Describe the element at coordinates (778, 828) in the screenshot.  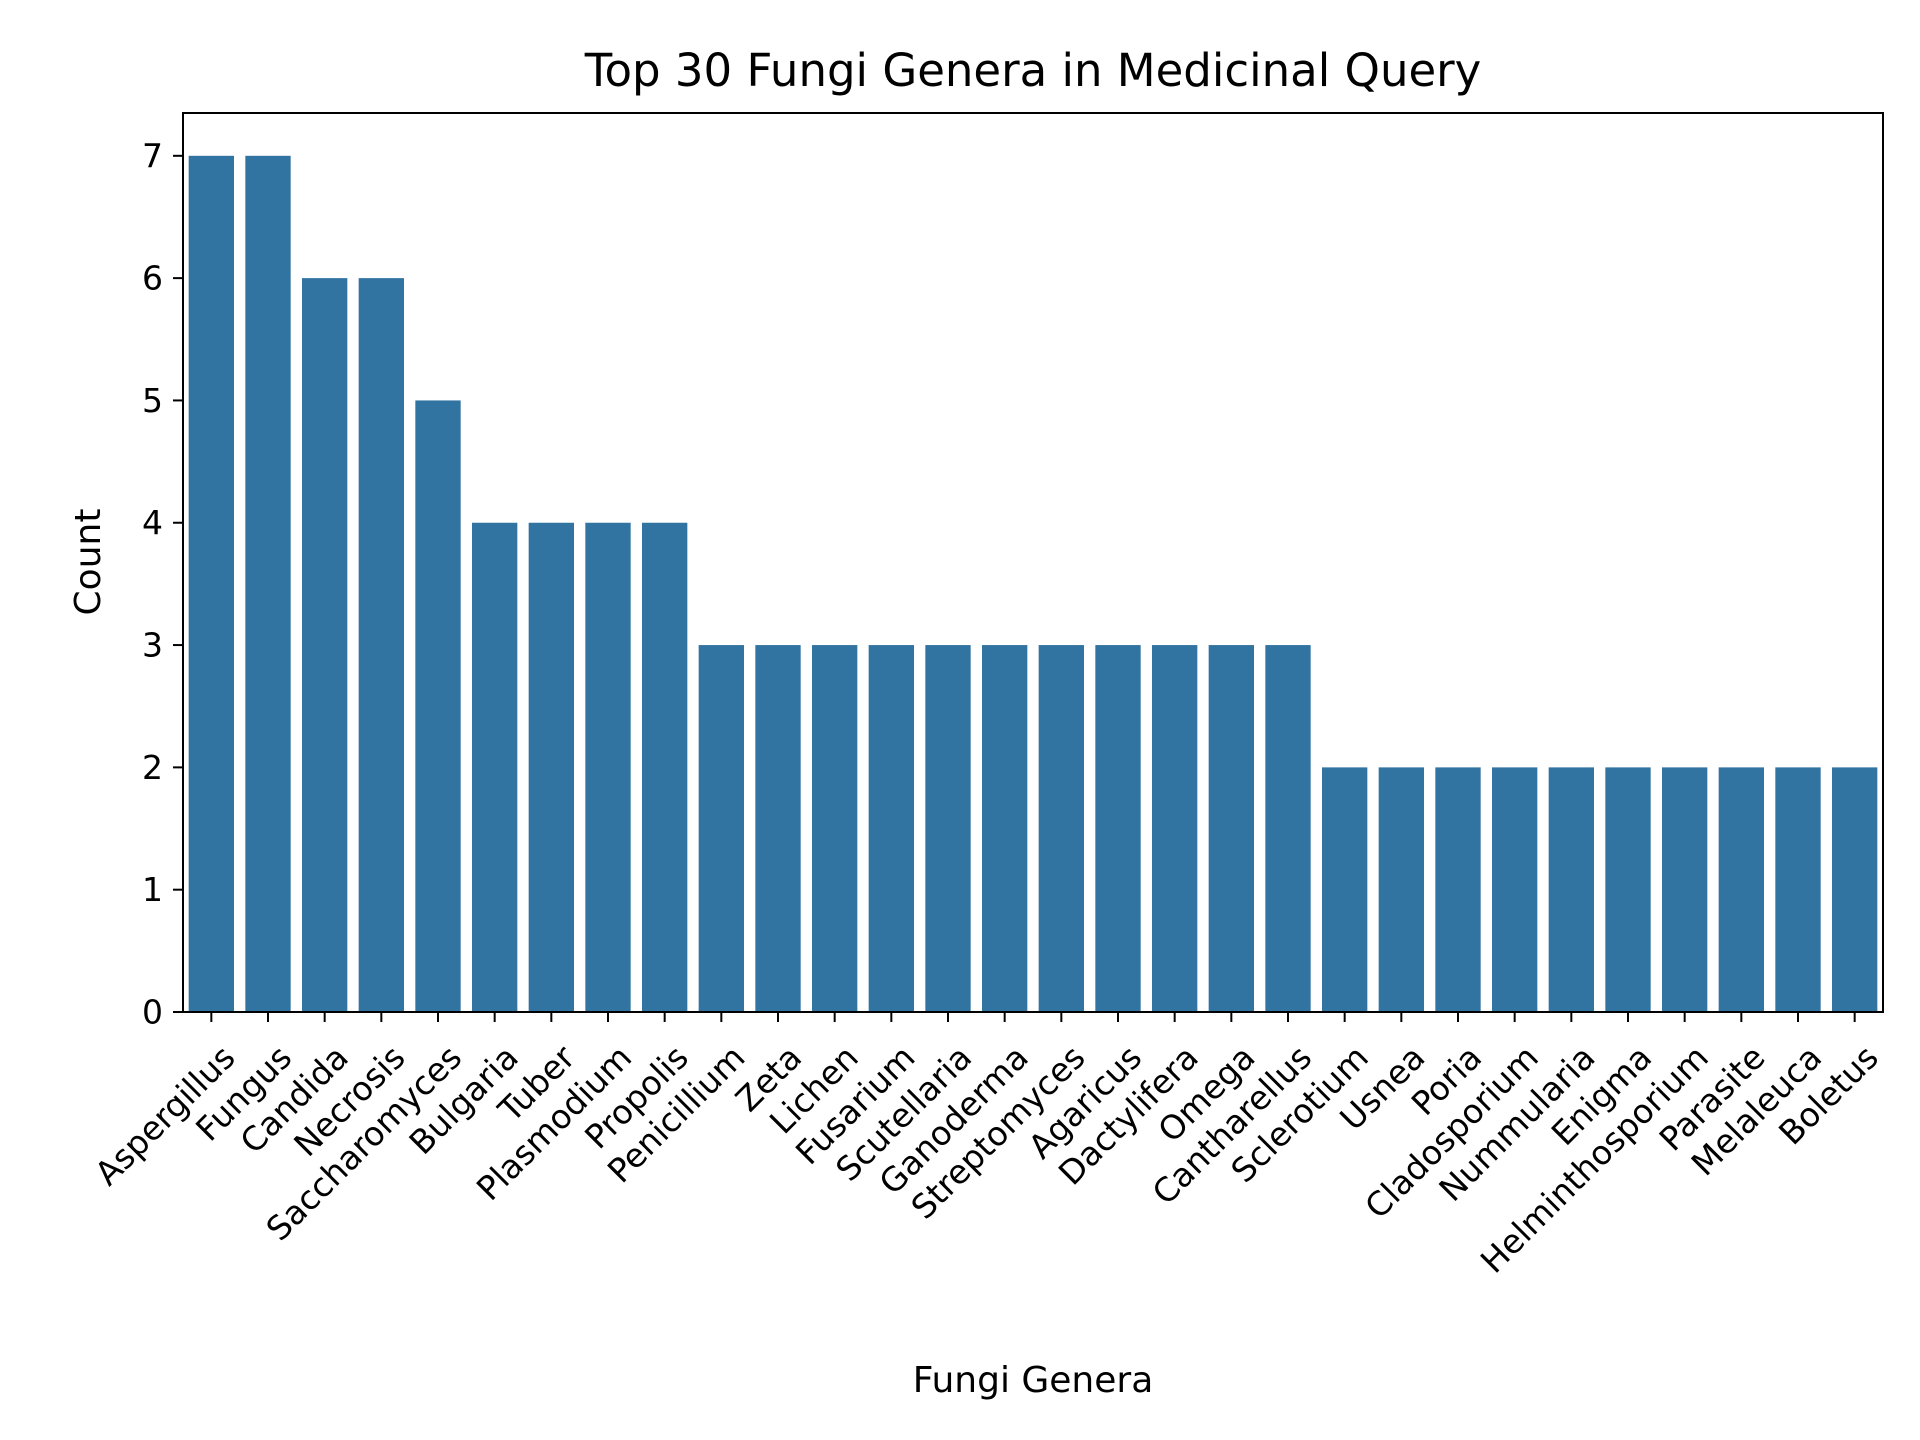
I see `bar-zeta` at that location.